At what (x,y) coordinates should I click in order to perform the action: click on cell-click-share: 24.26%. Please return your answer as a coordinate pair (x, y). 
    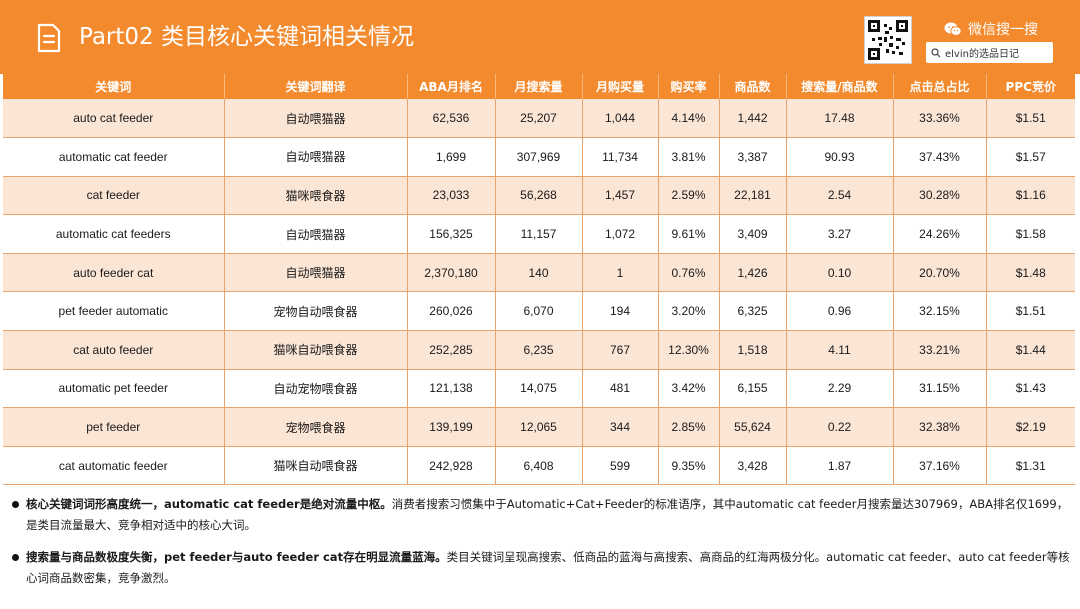
    Looking at the image, I should click on (940, 234).